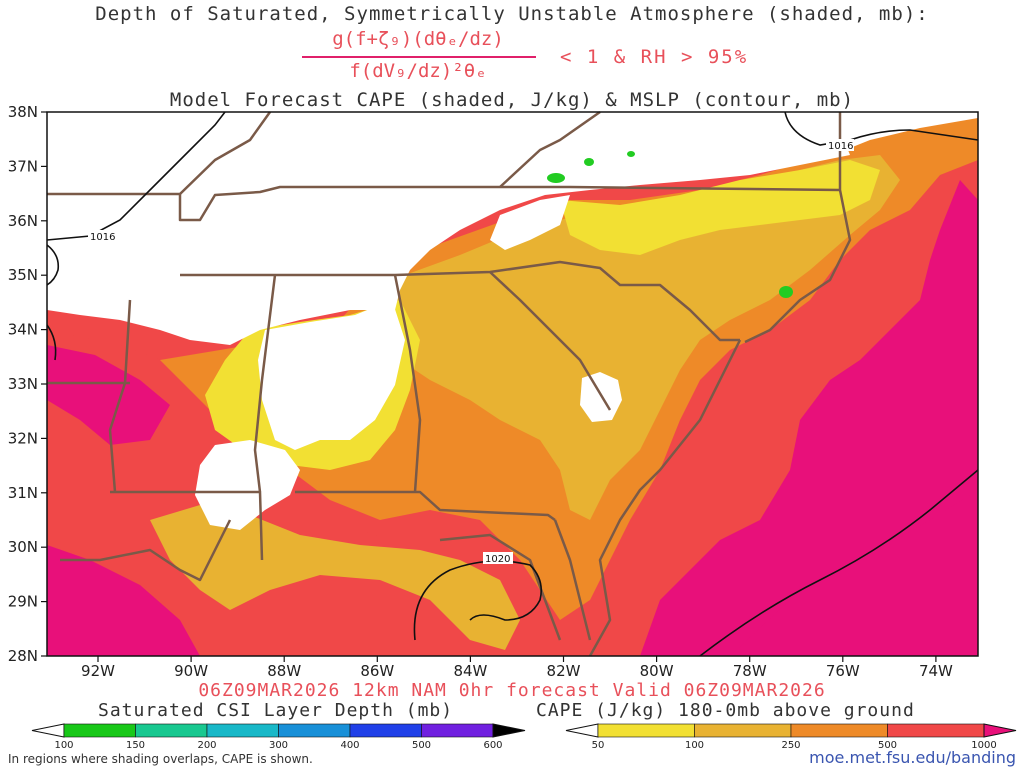 Image resolution: width=1024 pixels, height=768 pixels. I want to click on cape-1000-pocket-west, so click(123, 600).